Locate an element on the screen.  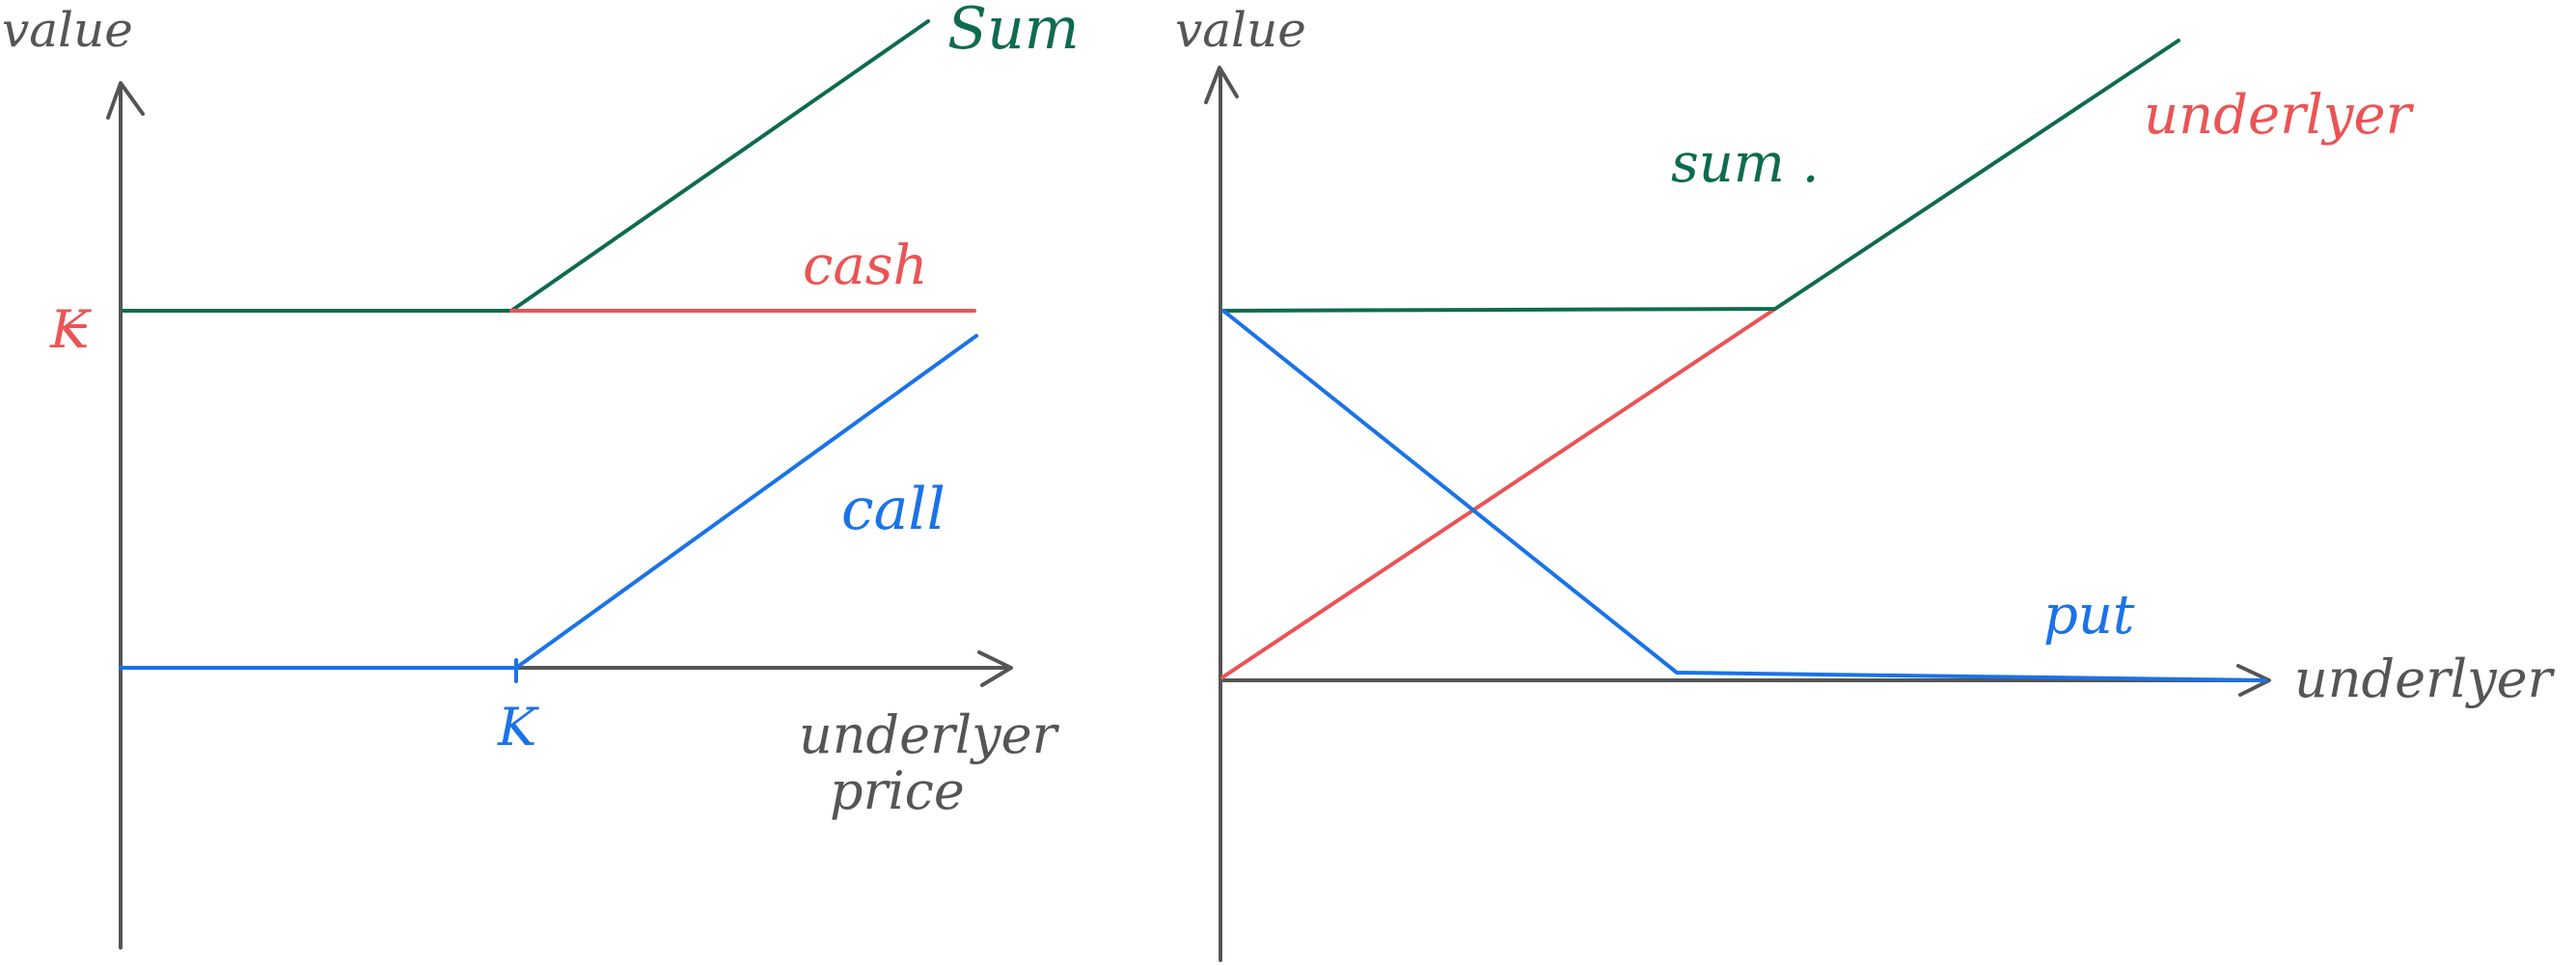
right-underlying-line is located at coordinates (1498, 493).